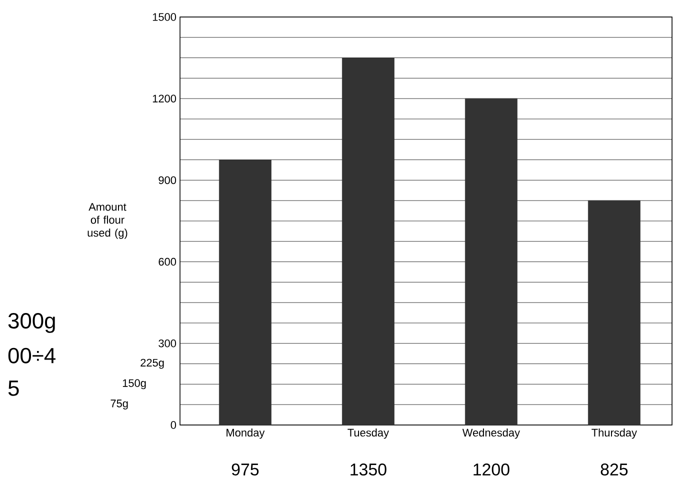  I want to click on y-tick-label: 900, so click(167, 180).